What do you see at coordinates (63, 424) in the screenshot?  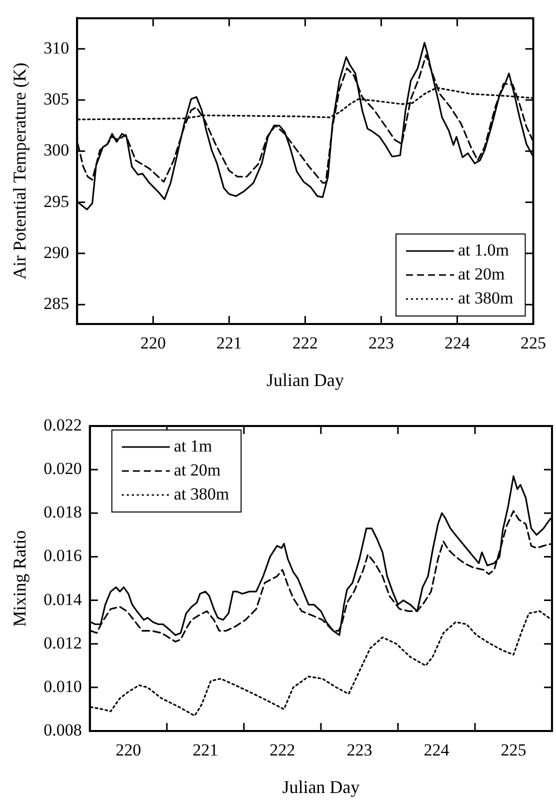 I see `y-tick-label: 0.022` at bounding box center [63, 424].